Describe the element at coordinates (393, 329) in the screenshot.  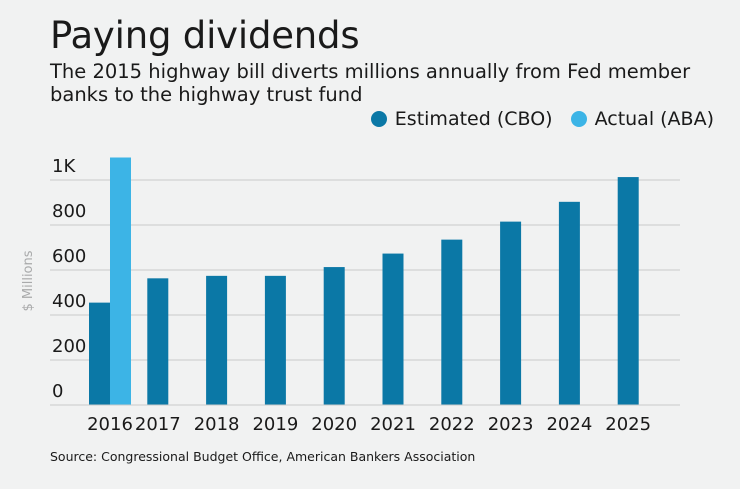
I see `bar-estimated-2021` at that location.